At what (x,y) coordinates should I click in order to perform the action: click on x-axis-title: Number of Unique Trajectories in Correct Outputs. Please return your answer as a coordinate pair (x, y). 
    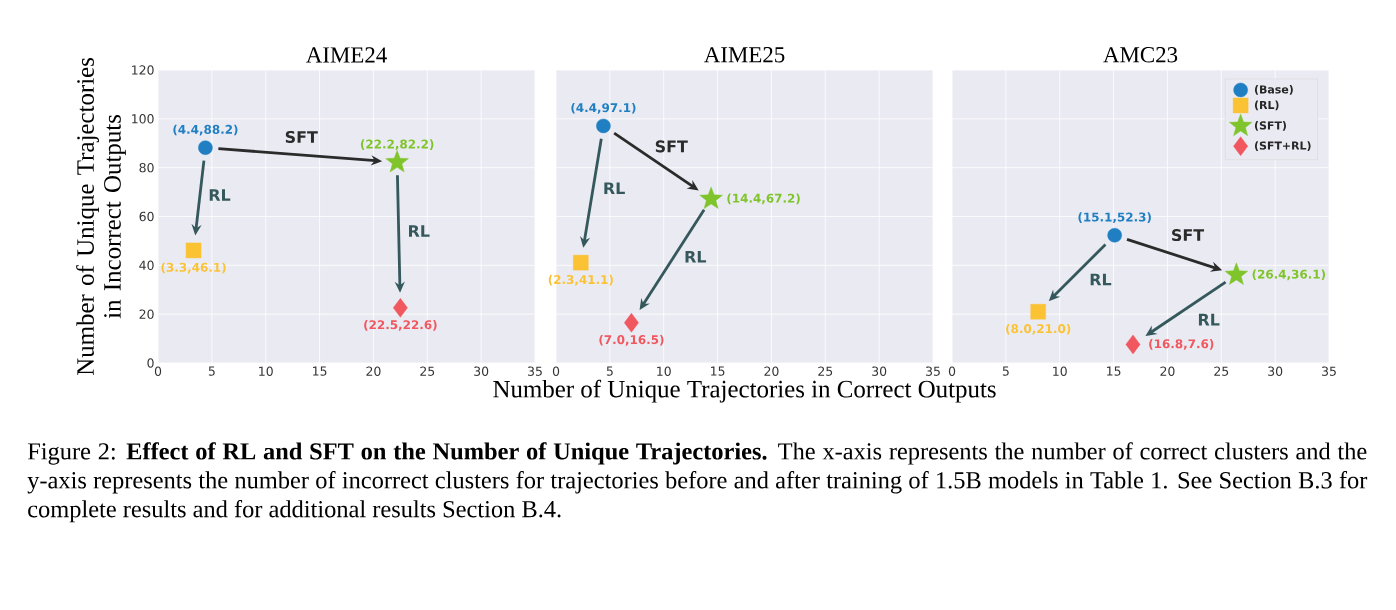
    Looking at the image, I should click on (744, 391).